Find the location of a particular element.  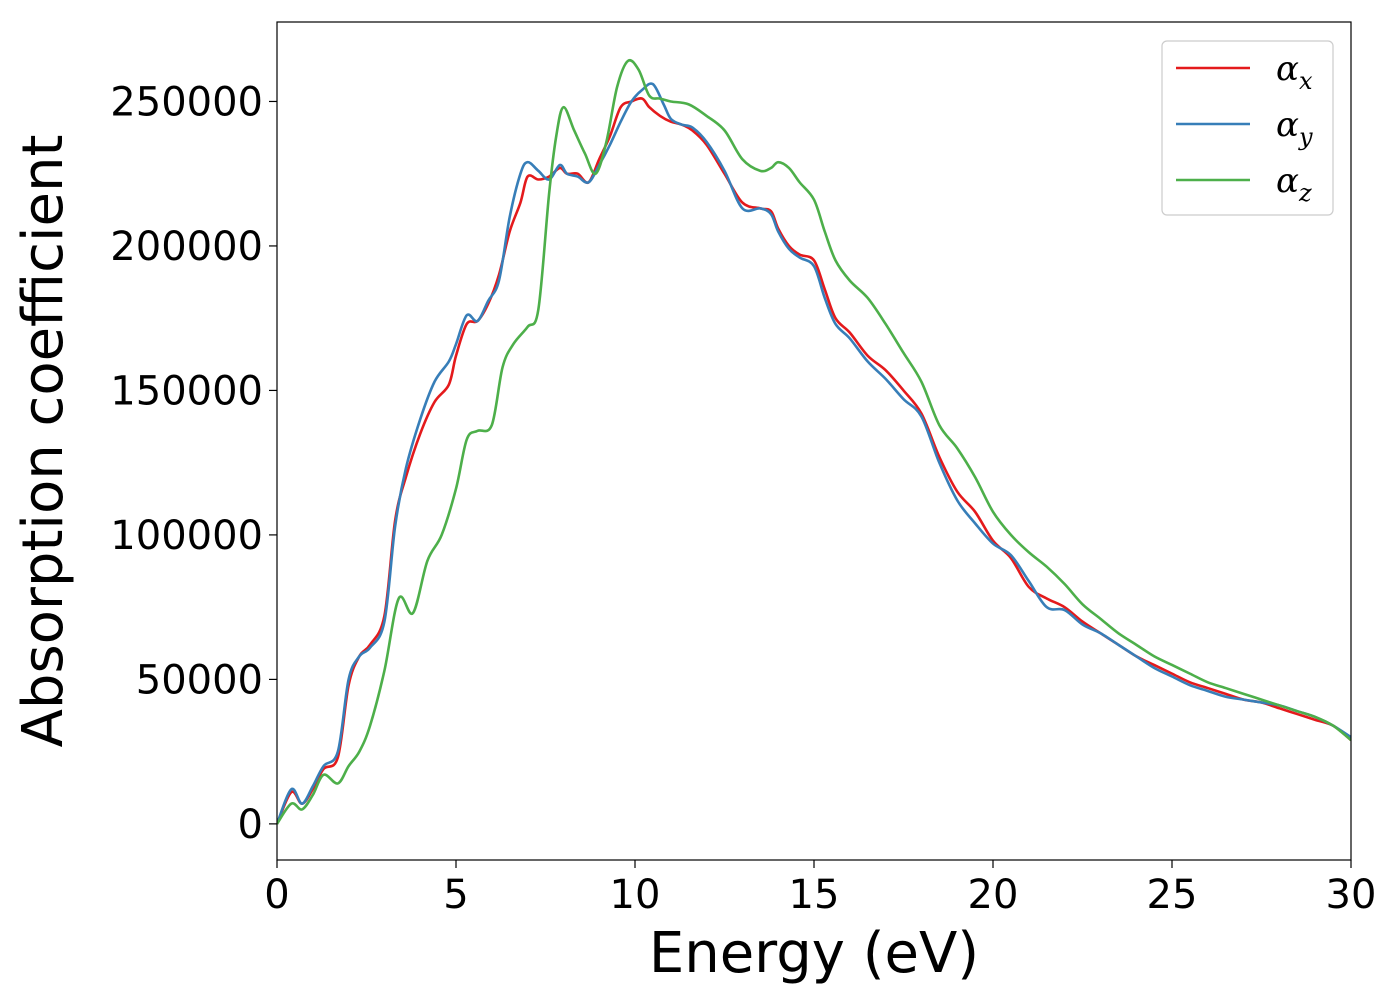

legend-box is located at coordinates (1247, 128).